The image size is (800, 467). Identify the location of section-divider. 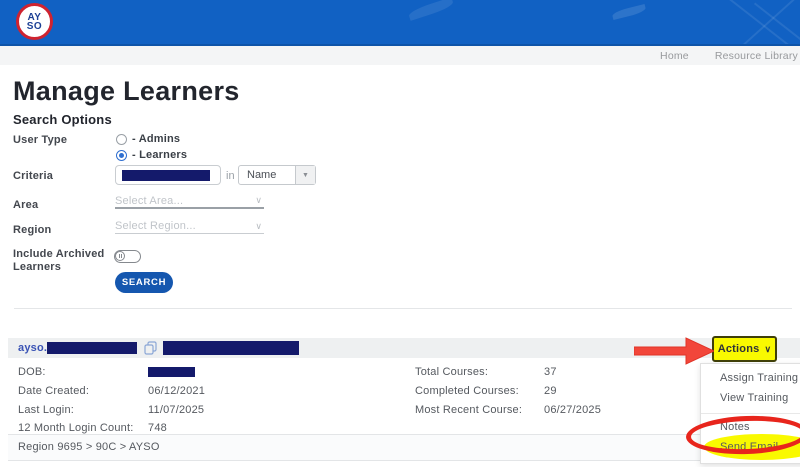
(403, 308).